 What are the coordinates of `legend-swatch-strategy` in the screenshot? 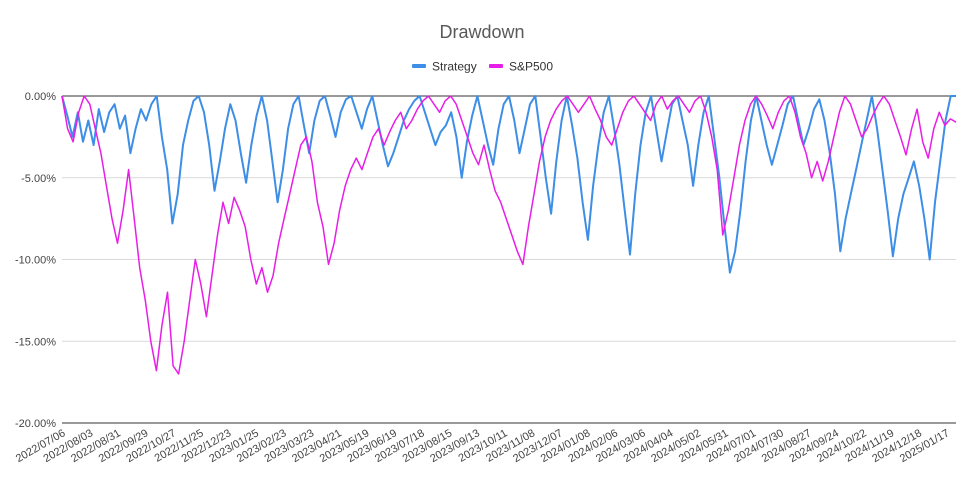 It's located at (419, 66).